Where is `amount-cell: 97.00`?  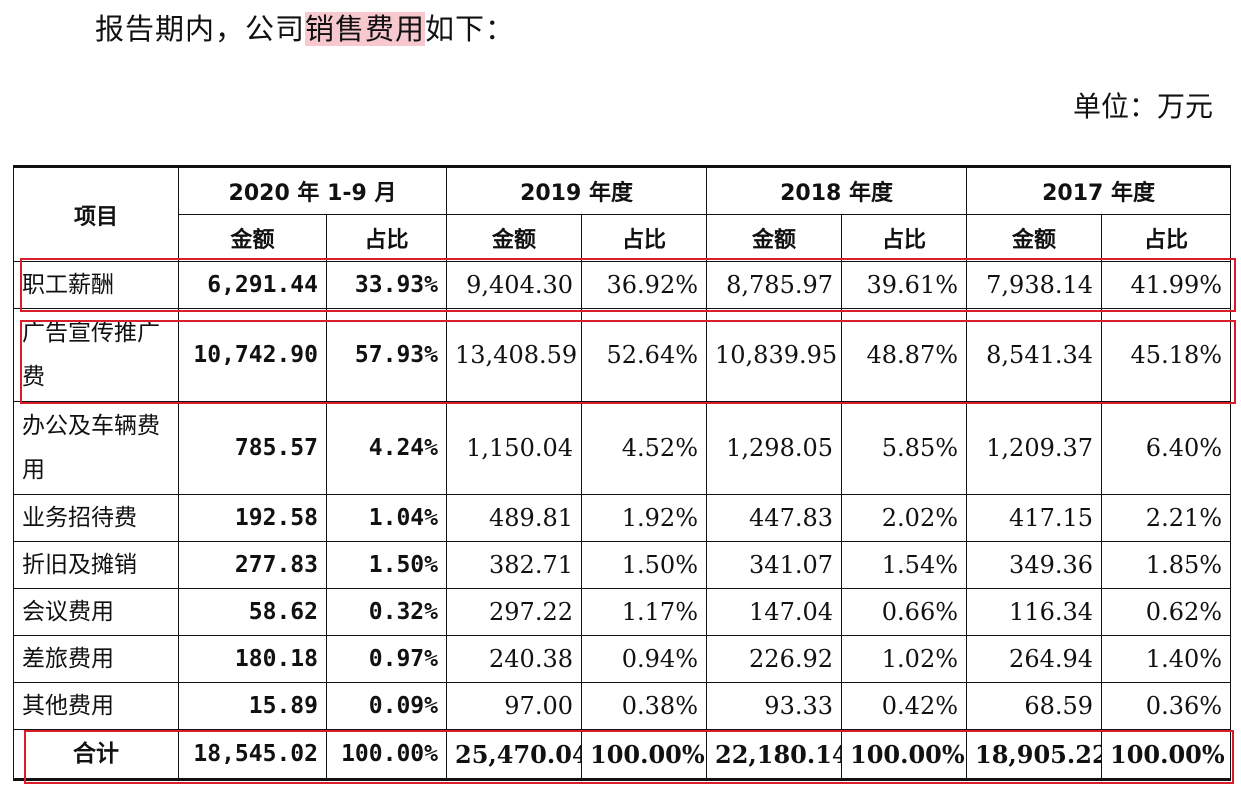 amount-cell: 97.00 is located at coordinates (514, 706).